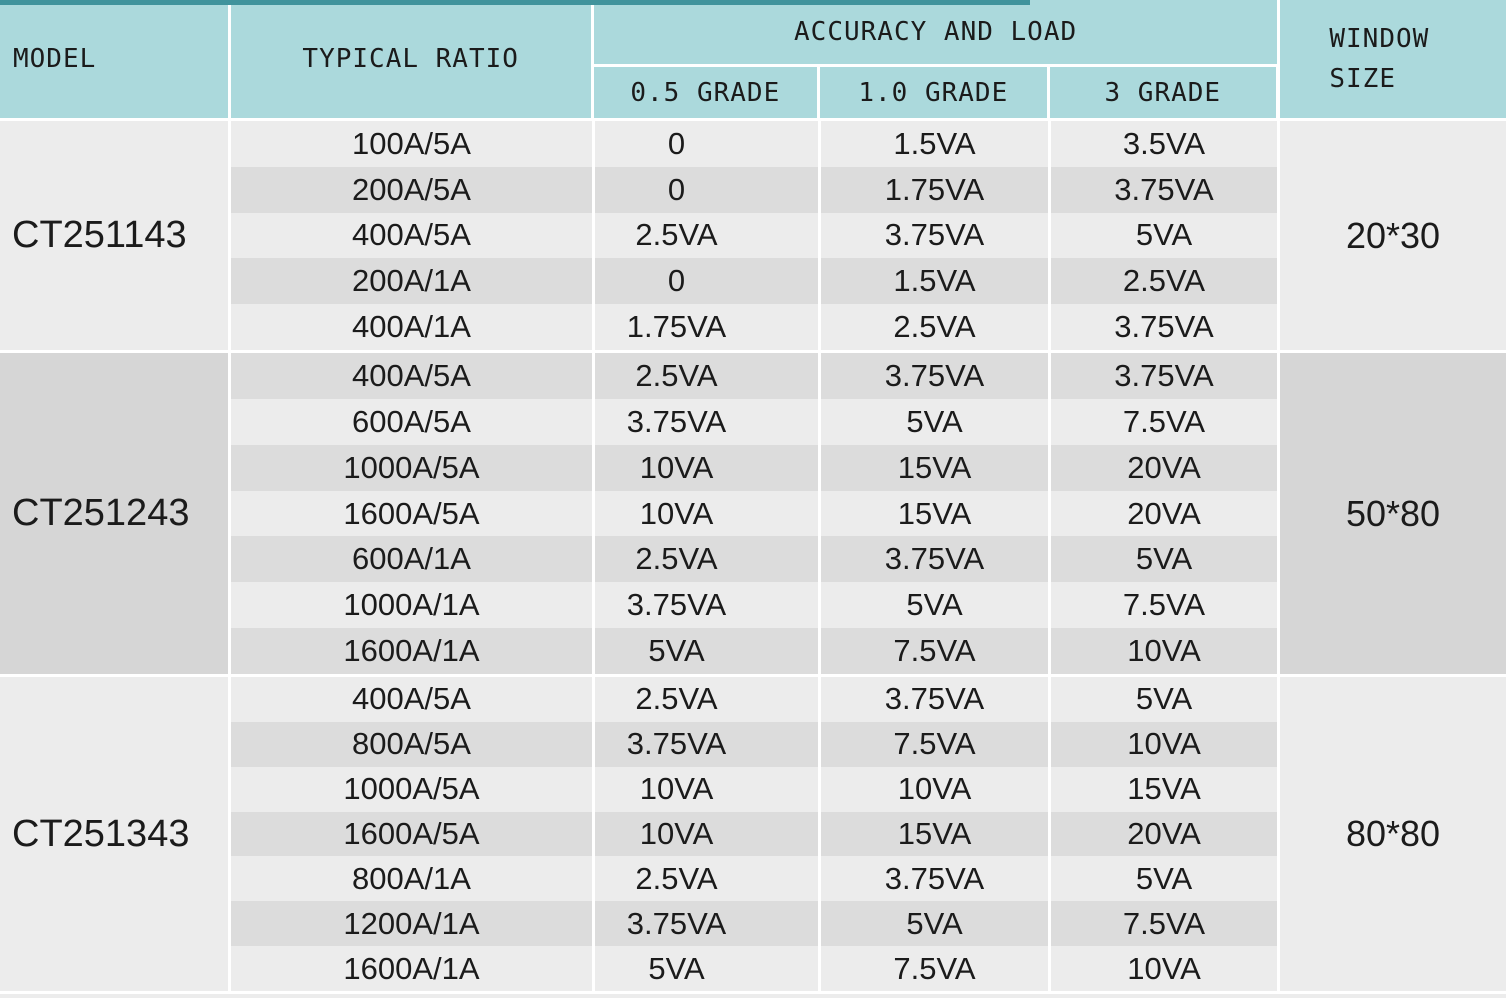  Describe the element at coordinates (935, 33) in the screenshot. I see `header-accuracy-and-load: ACCURACY AND LOAD` at that location.